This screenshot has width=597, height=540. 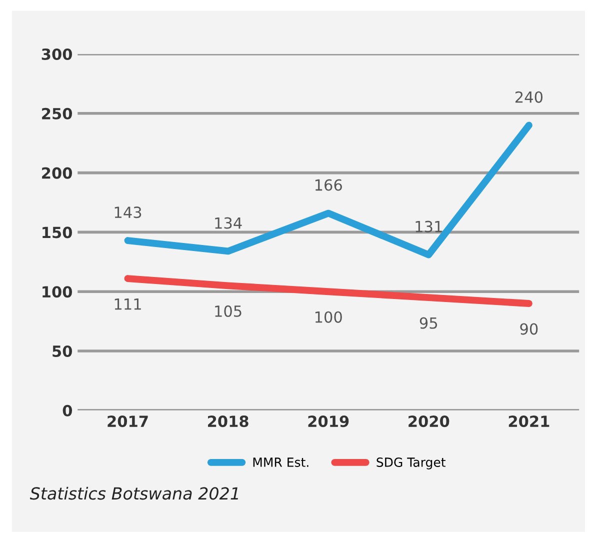 I want to click on y-tick-label: 250, so click(x=57, y=114).